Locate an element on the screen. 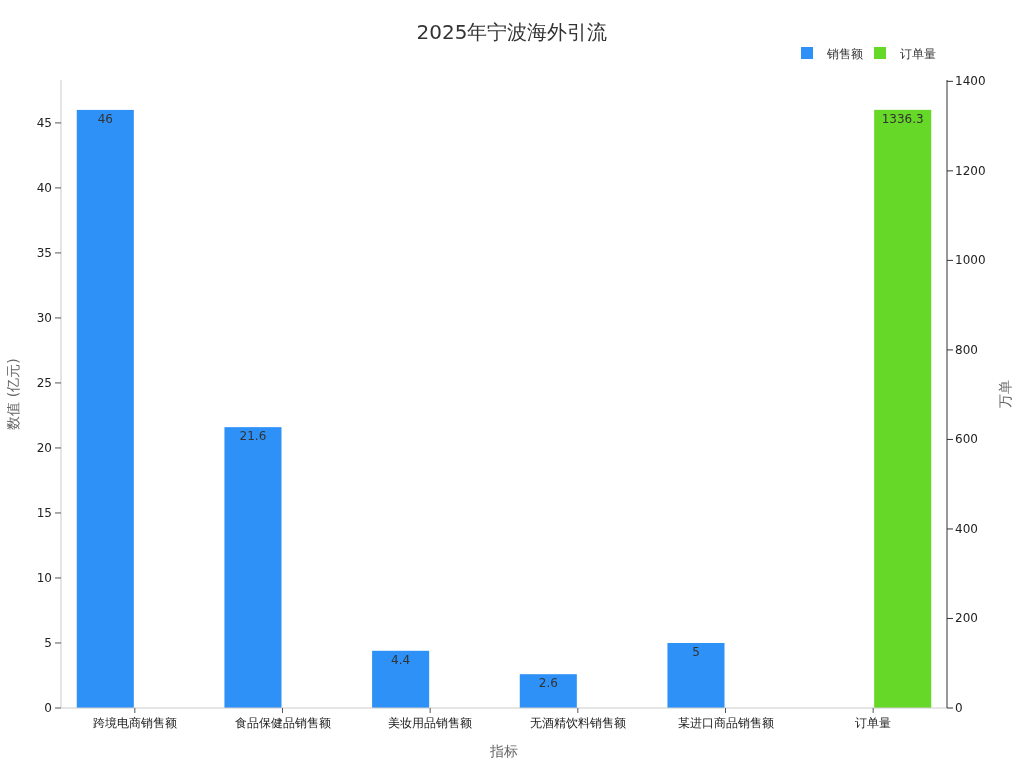  chart-title: 2025年宁波海外引流 is located at coordinates (512, 32).